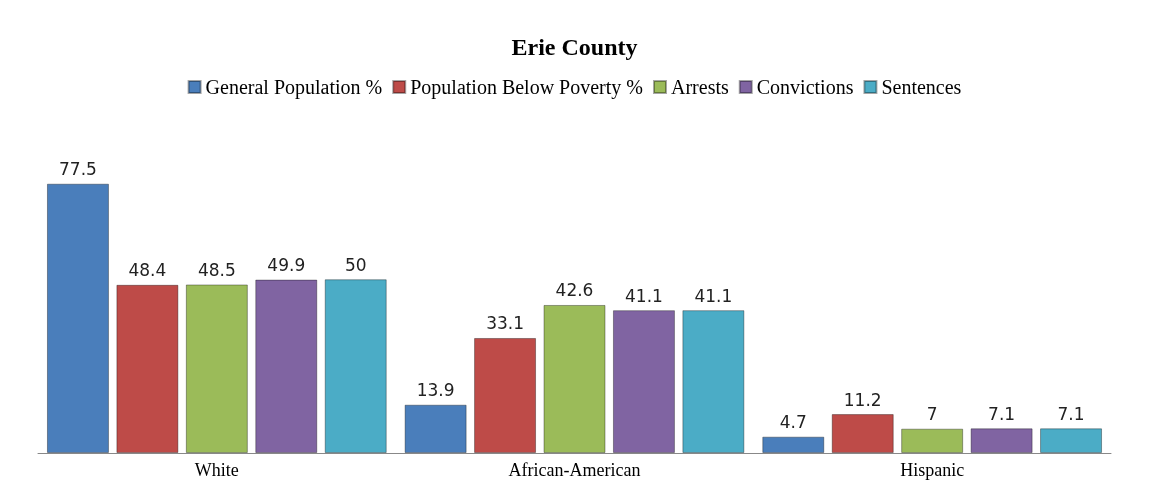 The image size is (1149, 493). What do you see at coordinates (216, 269) in the screenshot?
I see `data-label: 48.5` at bounding box center [216, 269].